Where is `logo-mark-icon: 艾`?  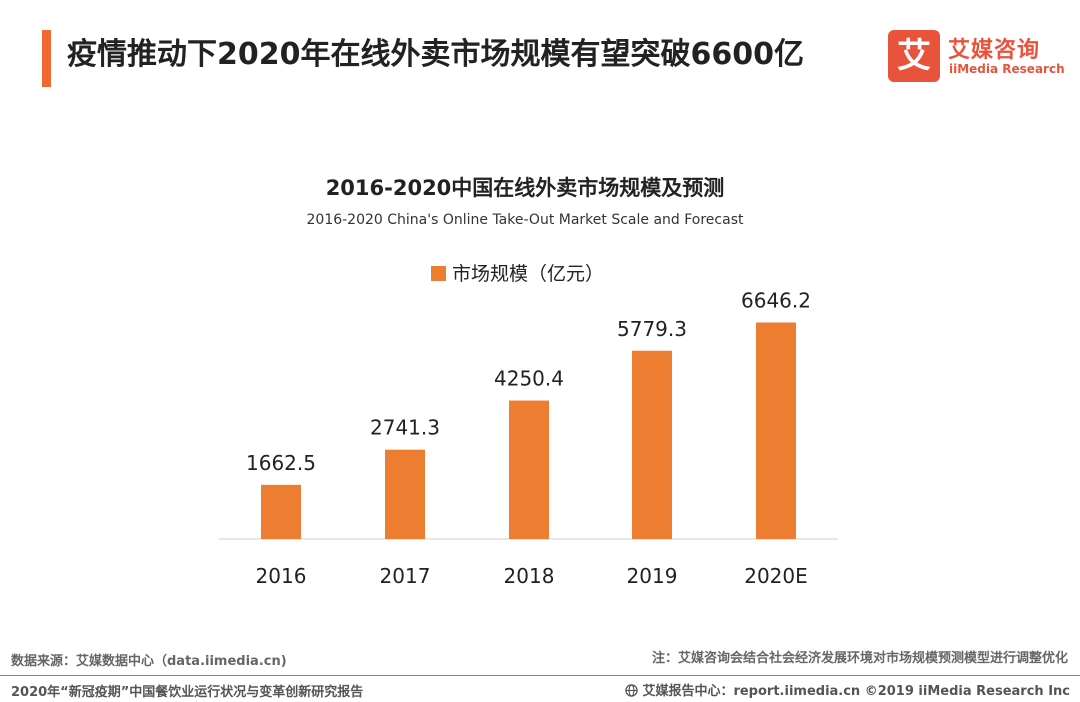 logo-mark-icon: 艾 is located at coordinates (914, 56).